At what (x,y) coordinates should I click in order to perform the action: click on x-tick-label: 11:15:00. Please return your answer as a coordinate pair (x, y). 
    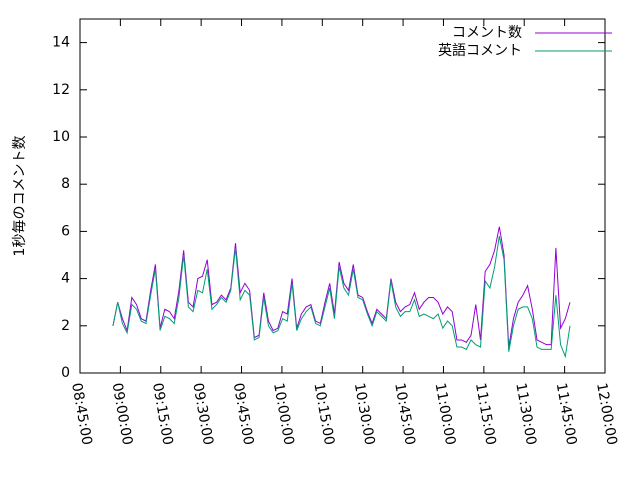
    Looking at the image, I should click on (485, 414).